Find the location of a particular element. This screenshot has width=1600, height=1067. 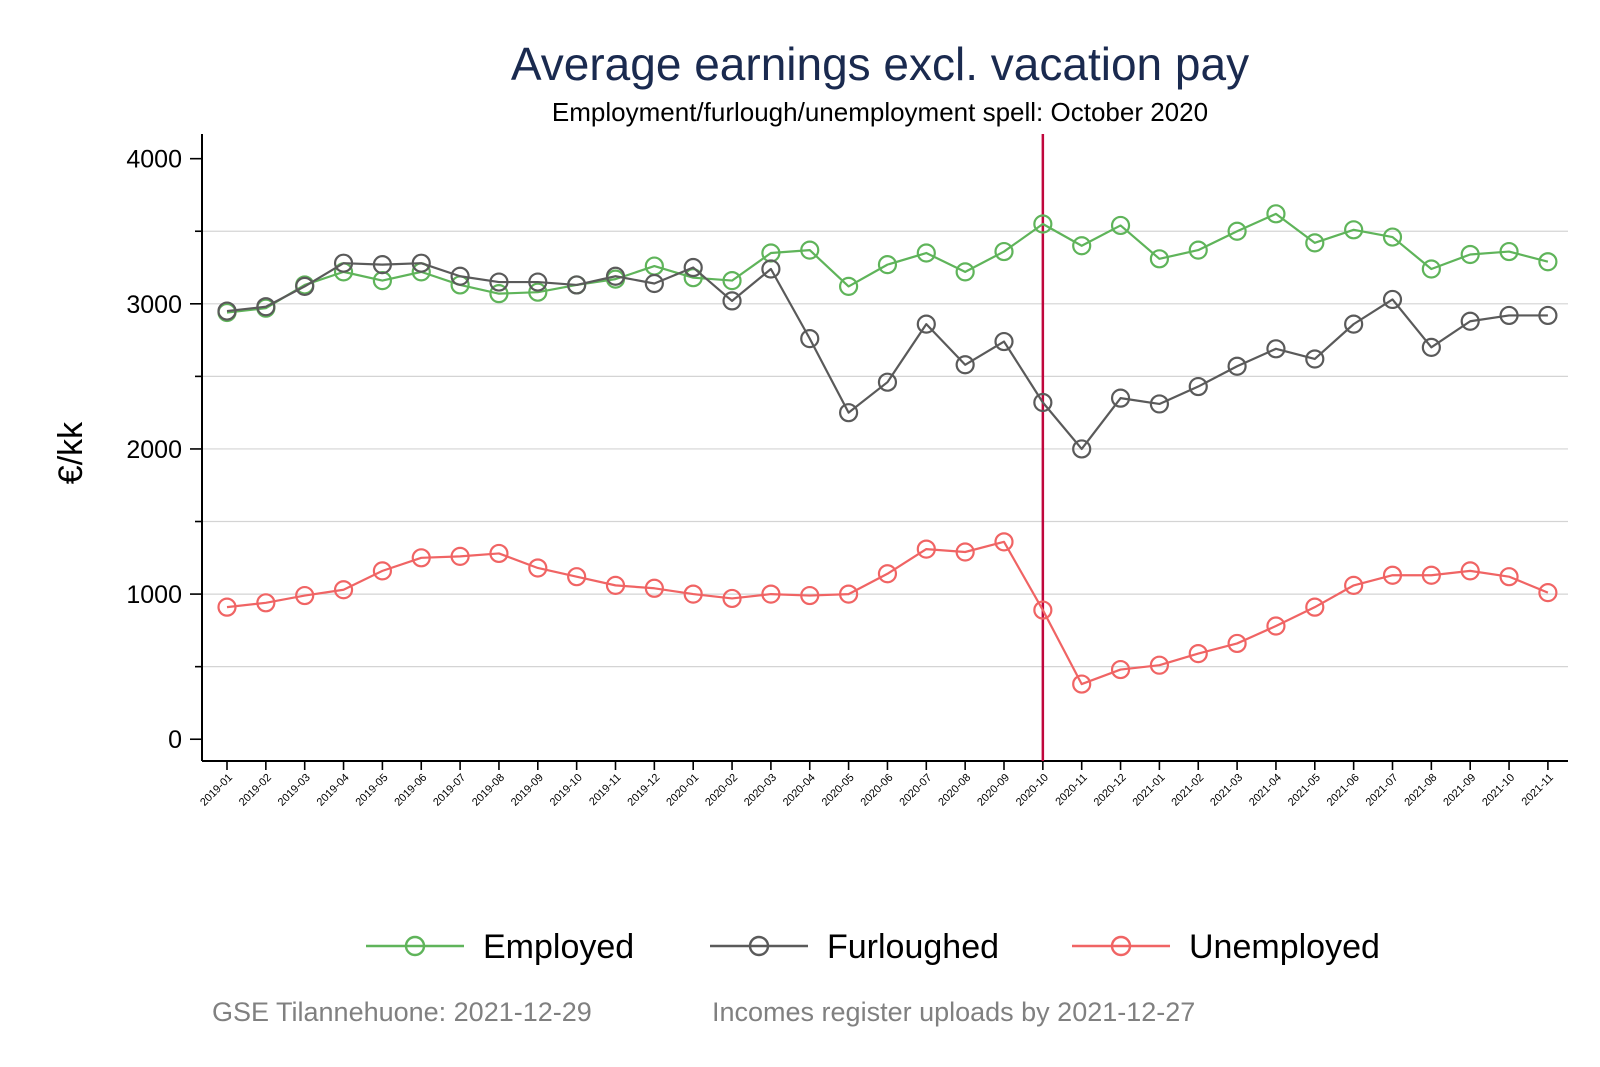

y-tick-label: 3000 is located at coordinates (154, 305).